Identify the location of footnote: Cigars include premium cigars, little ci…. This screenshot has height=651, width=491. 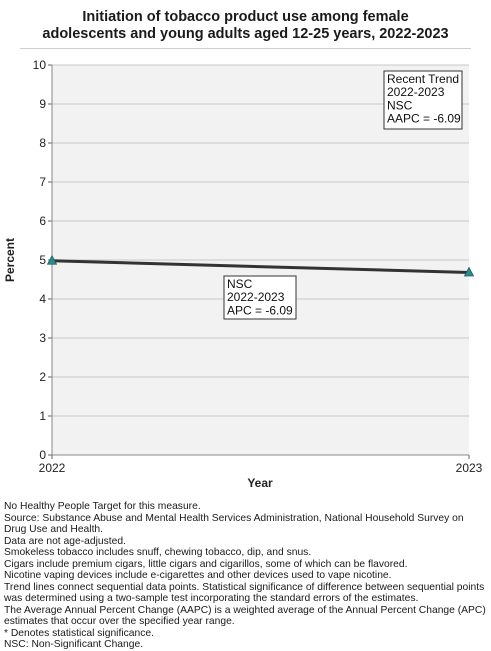
(206, 564).